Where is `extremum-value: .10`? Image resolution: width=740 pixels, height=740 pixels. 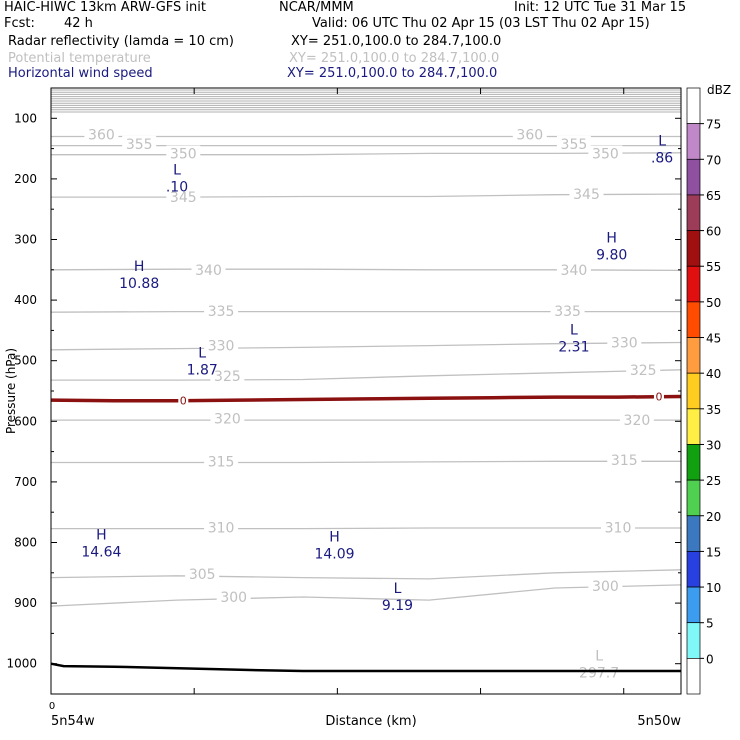 extremum-value: .10 is located at coordinates (177, 188).